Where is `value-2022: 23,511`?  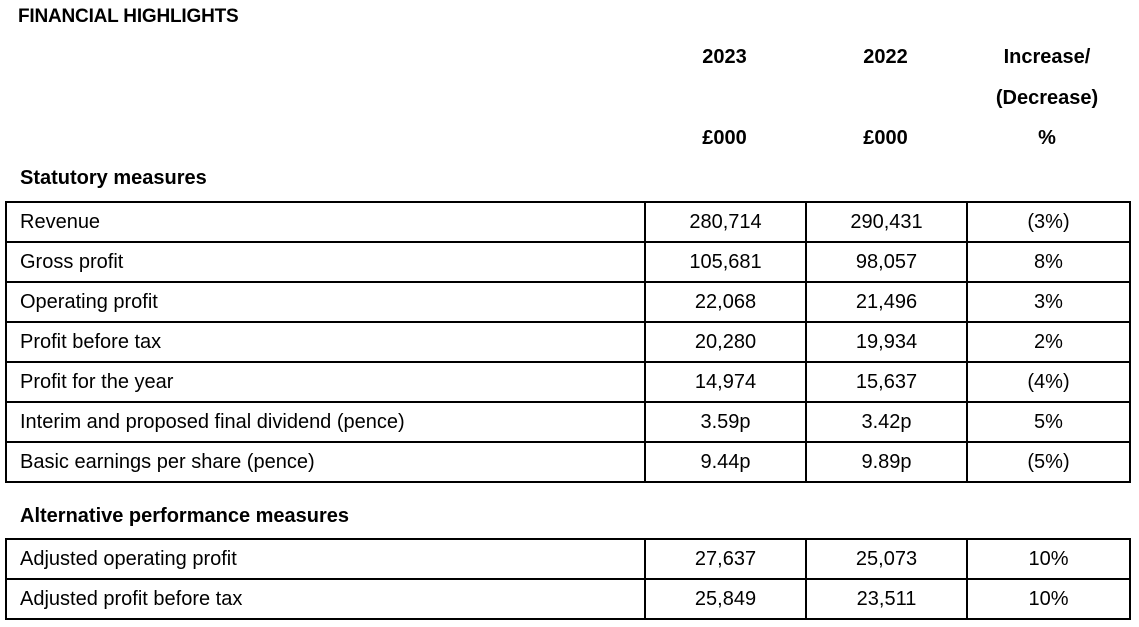 value-2022: 23,511 is located at coordinates (886, 599).